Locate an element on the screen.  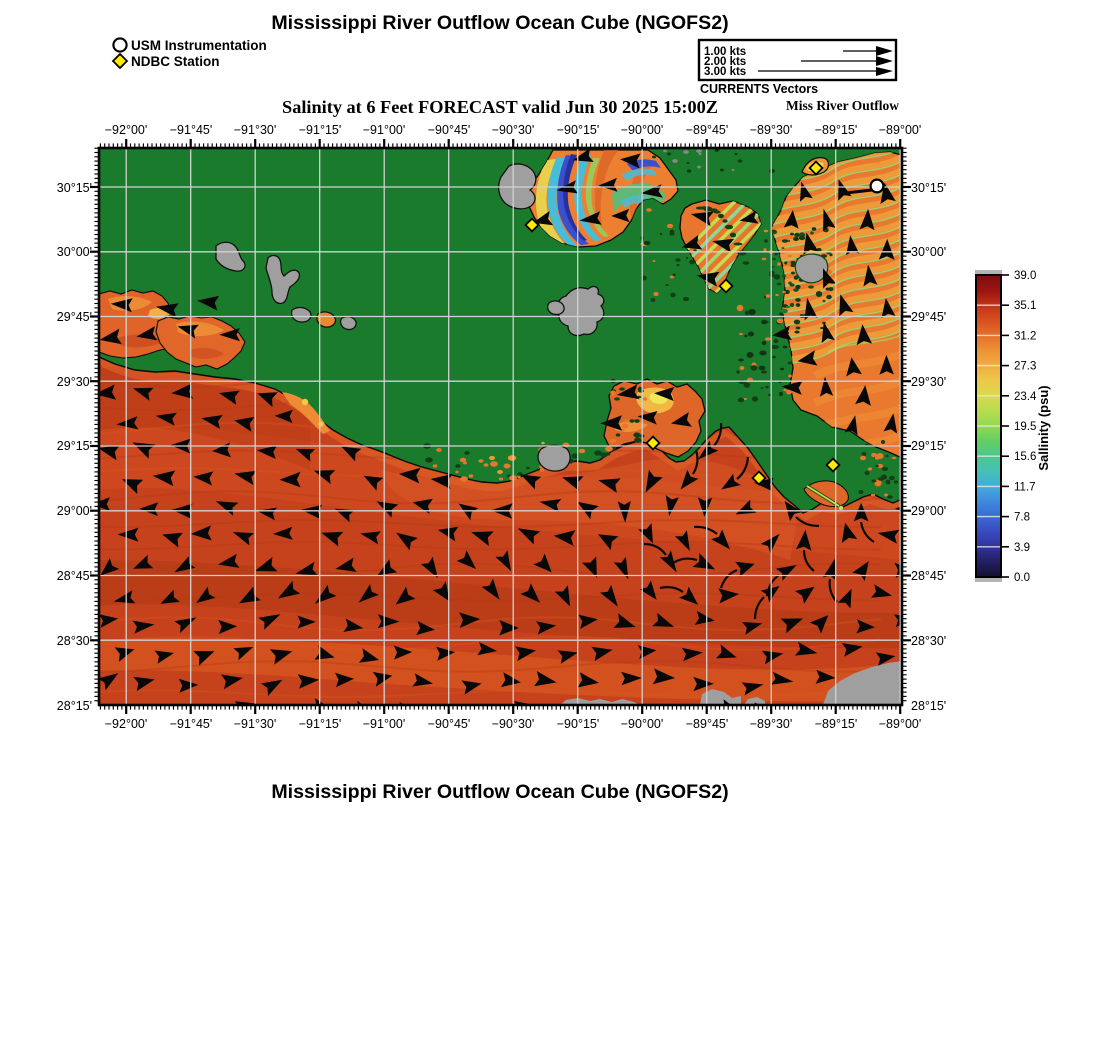
svg-text: Sallinity (psu) is located at coordinates (1043, 427).